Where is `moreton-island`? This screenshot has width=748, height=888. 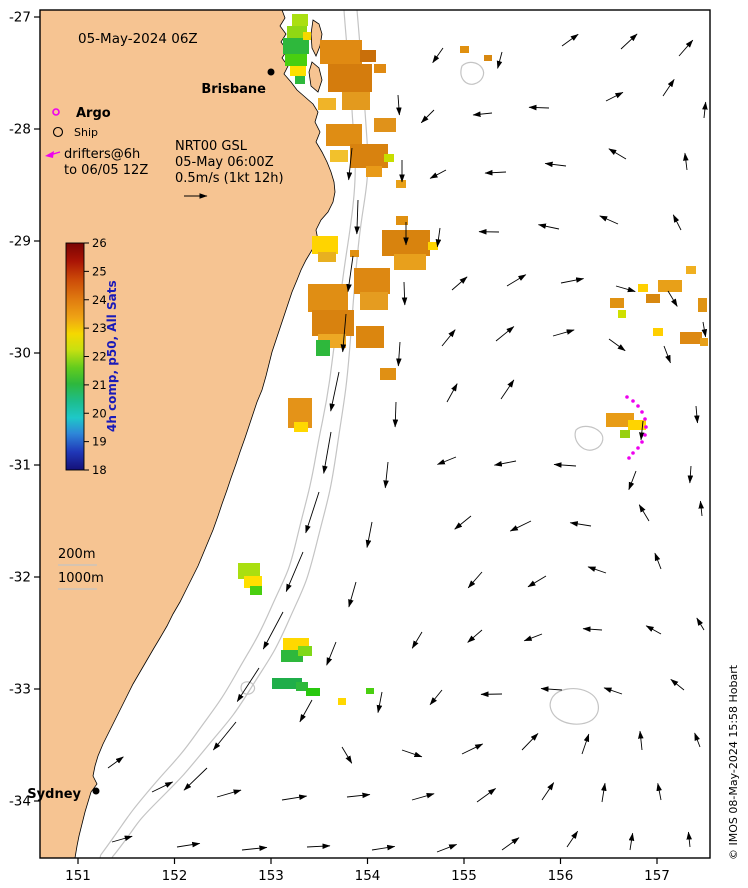
moreton-island is located at coordinates (316, 38).